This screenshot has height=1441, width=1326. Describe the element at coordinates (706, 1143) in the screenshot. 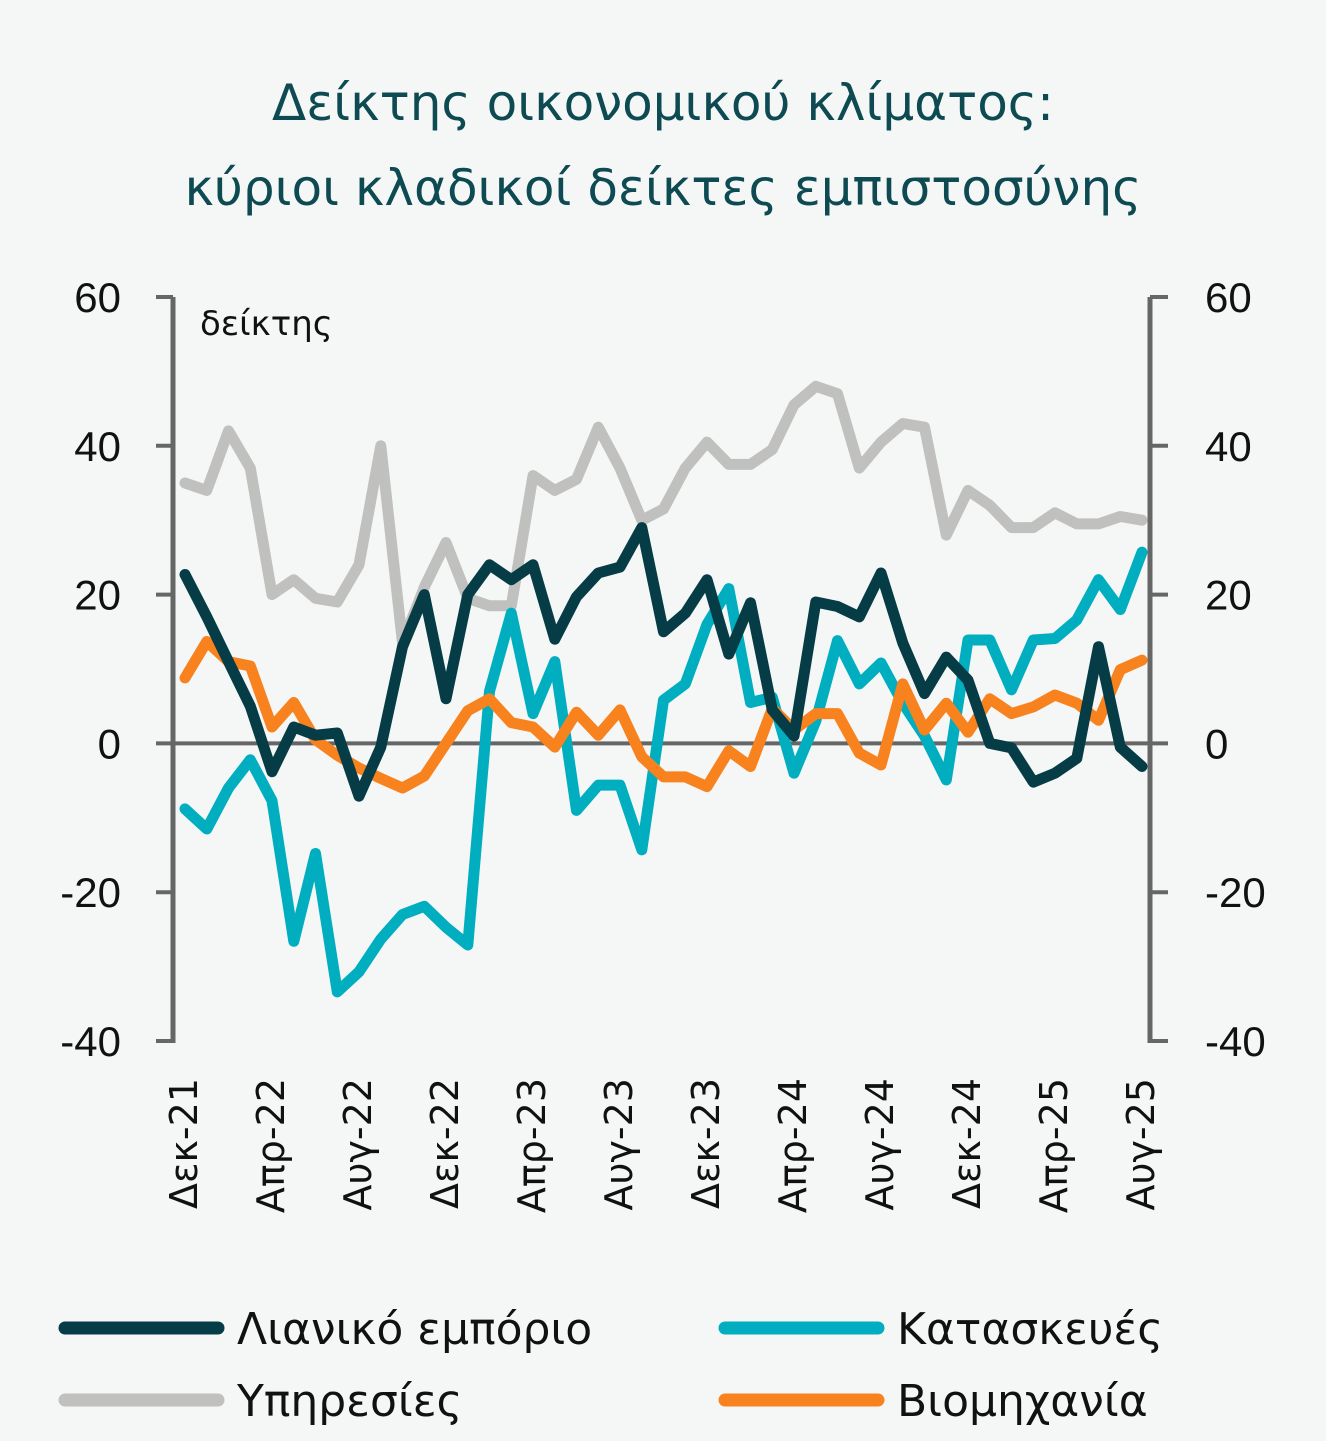

I see `x-tick-label: Δεκ-23` at that location.